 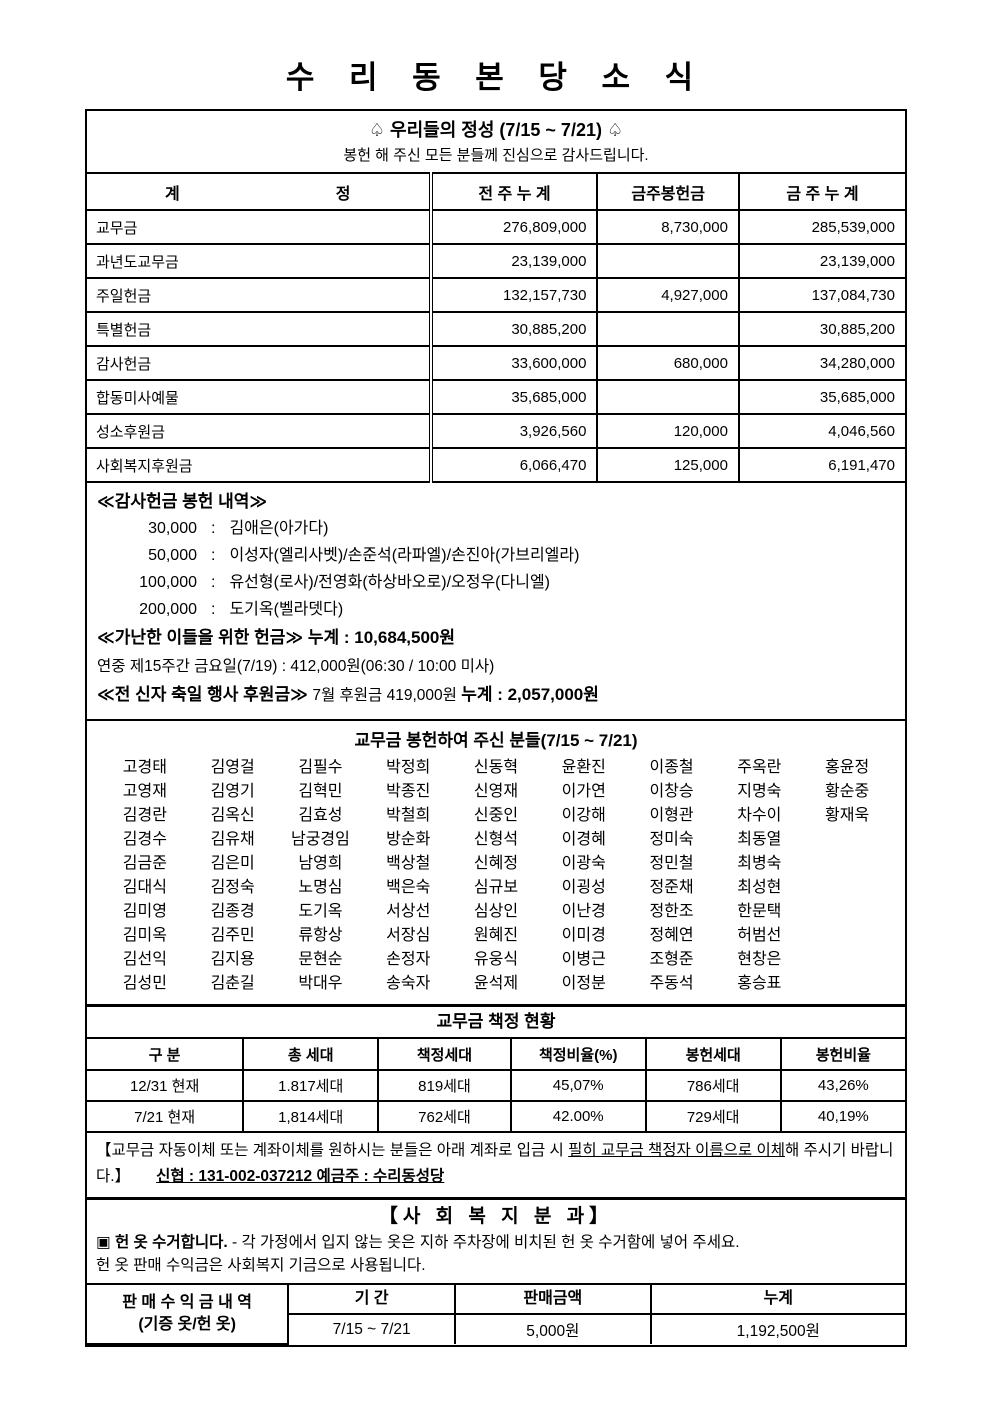 I want to click on assessment-cell: 42.00%, so click(x=578, y=1116).